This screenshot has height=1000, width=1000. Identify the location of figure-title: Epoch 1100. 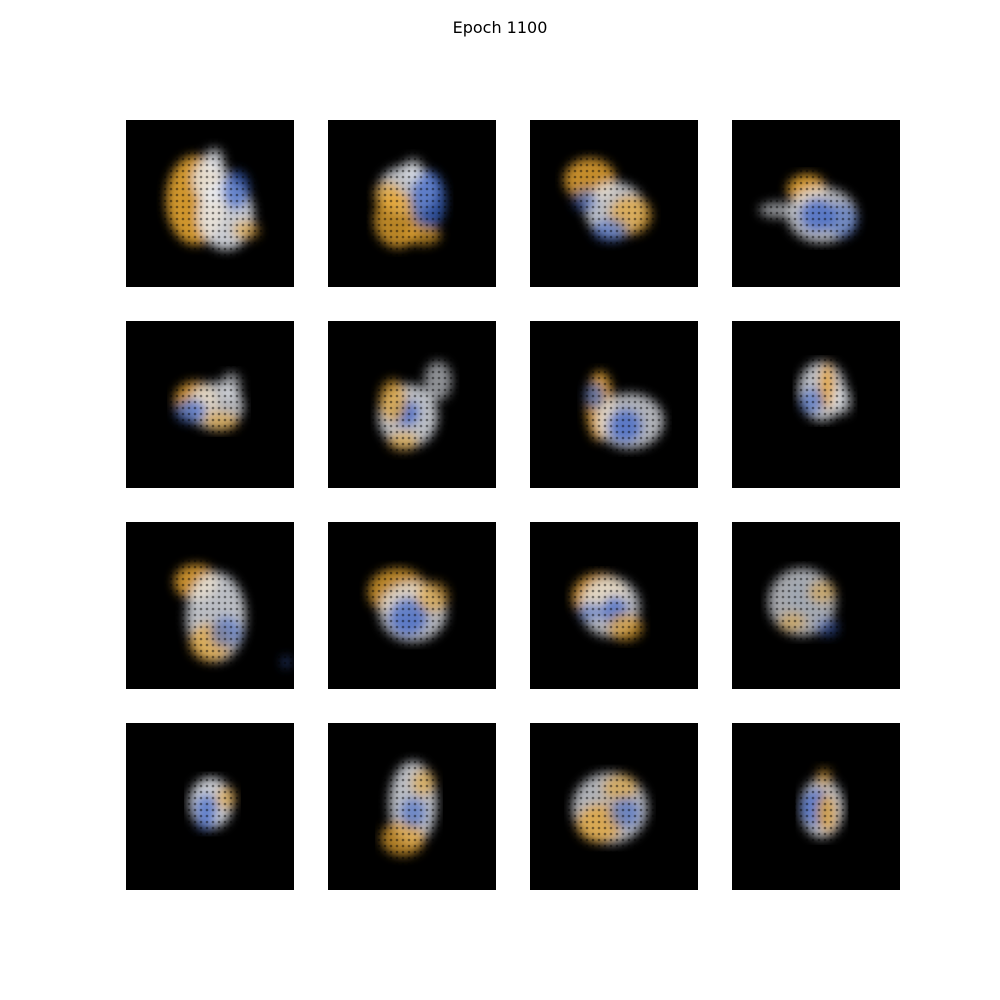
(500, 27).